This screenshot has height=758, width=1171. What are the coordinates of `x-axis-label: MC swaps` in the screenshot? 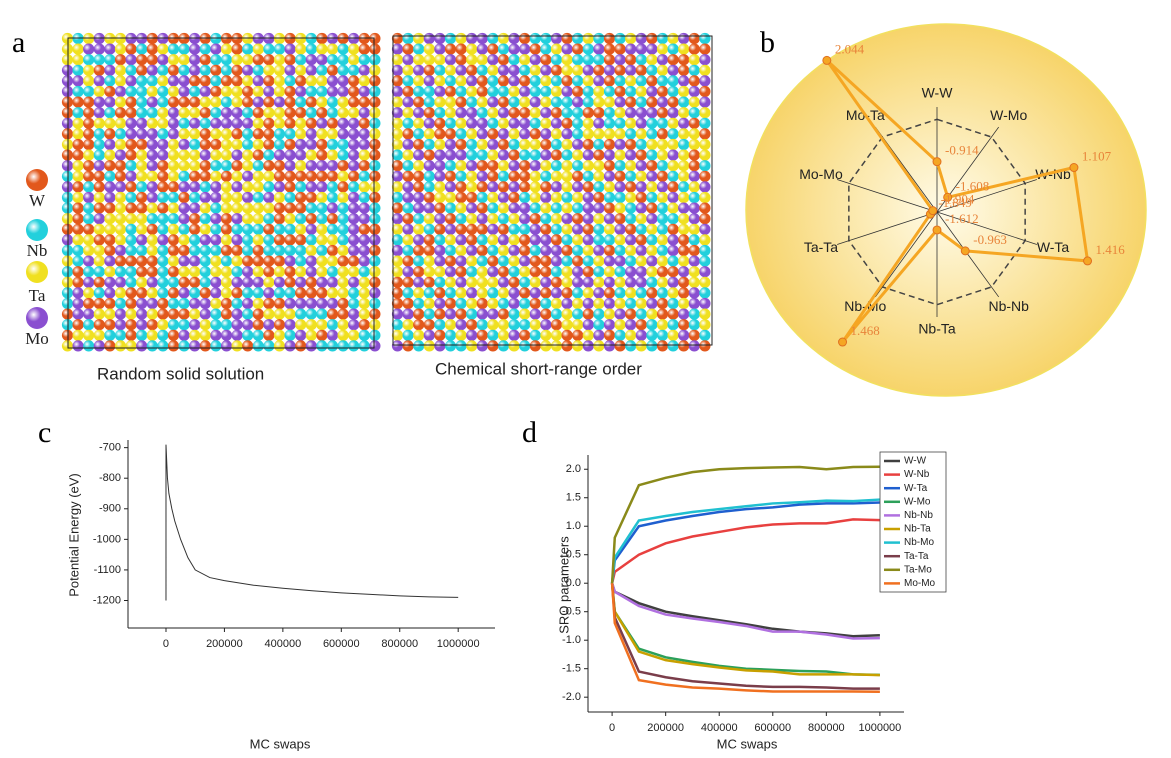 It's located at (280, 743).